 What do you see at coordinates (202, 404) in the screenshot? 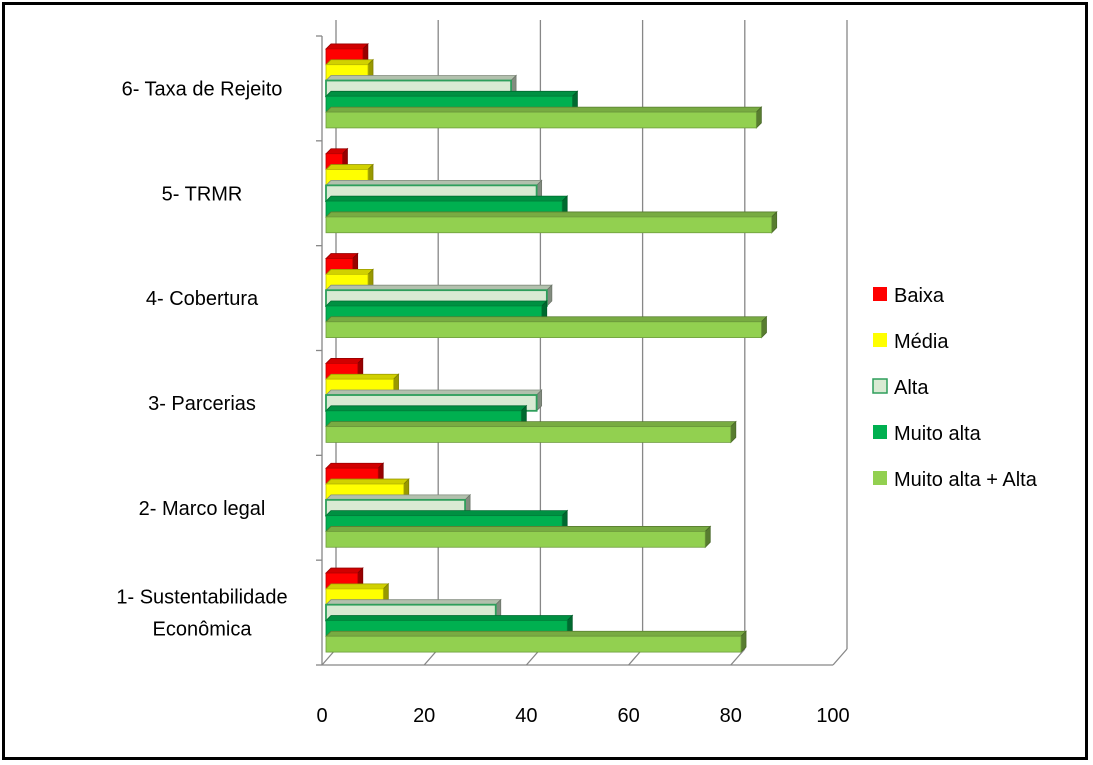
I see `category-label: 3- Parcerias` at bounding box center [202, 404].